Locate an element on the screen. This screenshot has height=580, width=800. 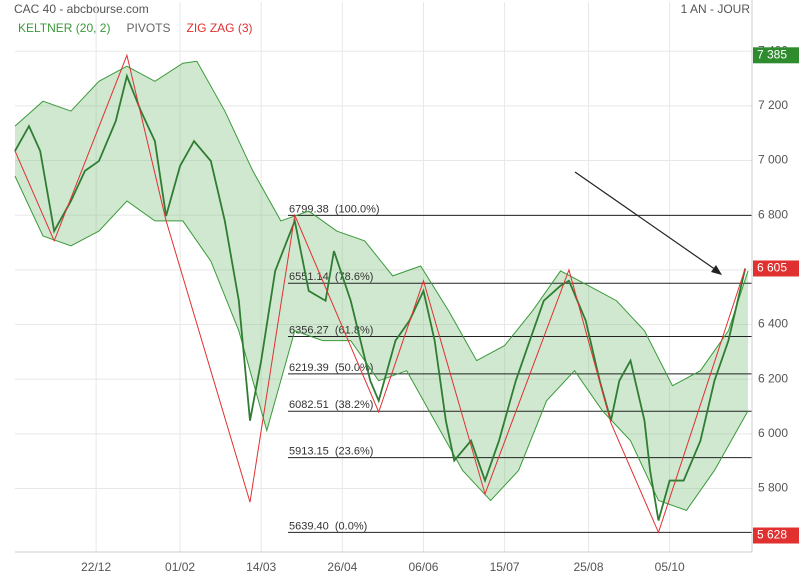
y-tick-label: 7 000 is located at coordinates (773, 160).